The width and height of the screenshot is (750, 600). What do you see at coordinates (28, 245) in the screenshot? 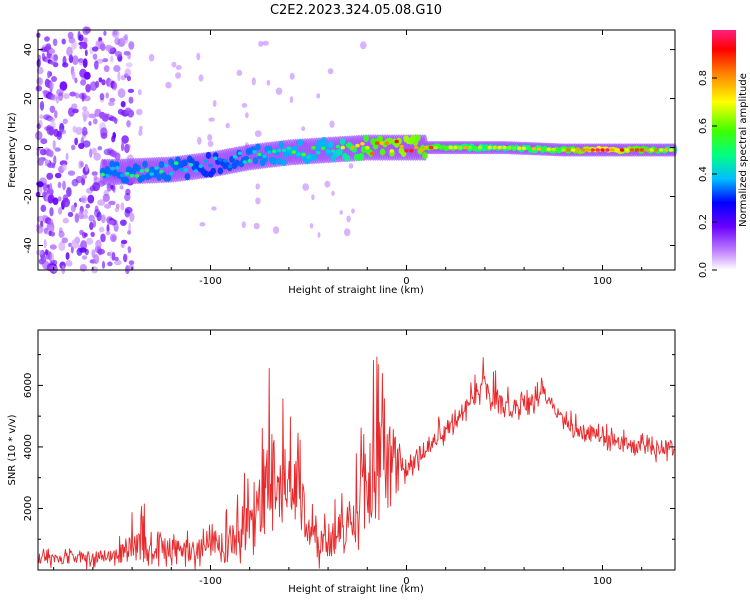
I see `y-tick-label: -40` at bounding box center [28, 245].